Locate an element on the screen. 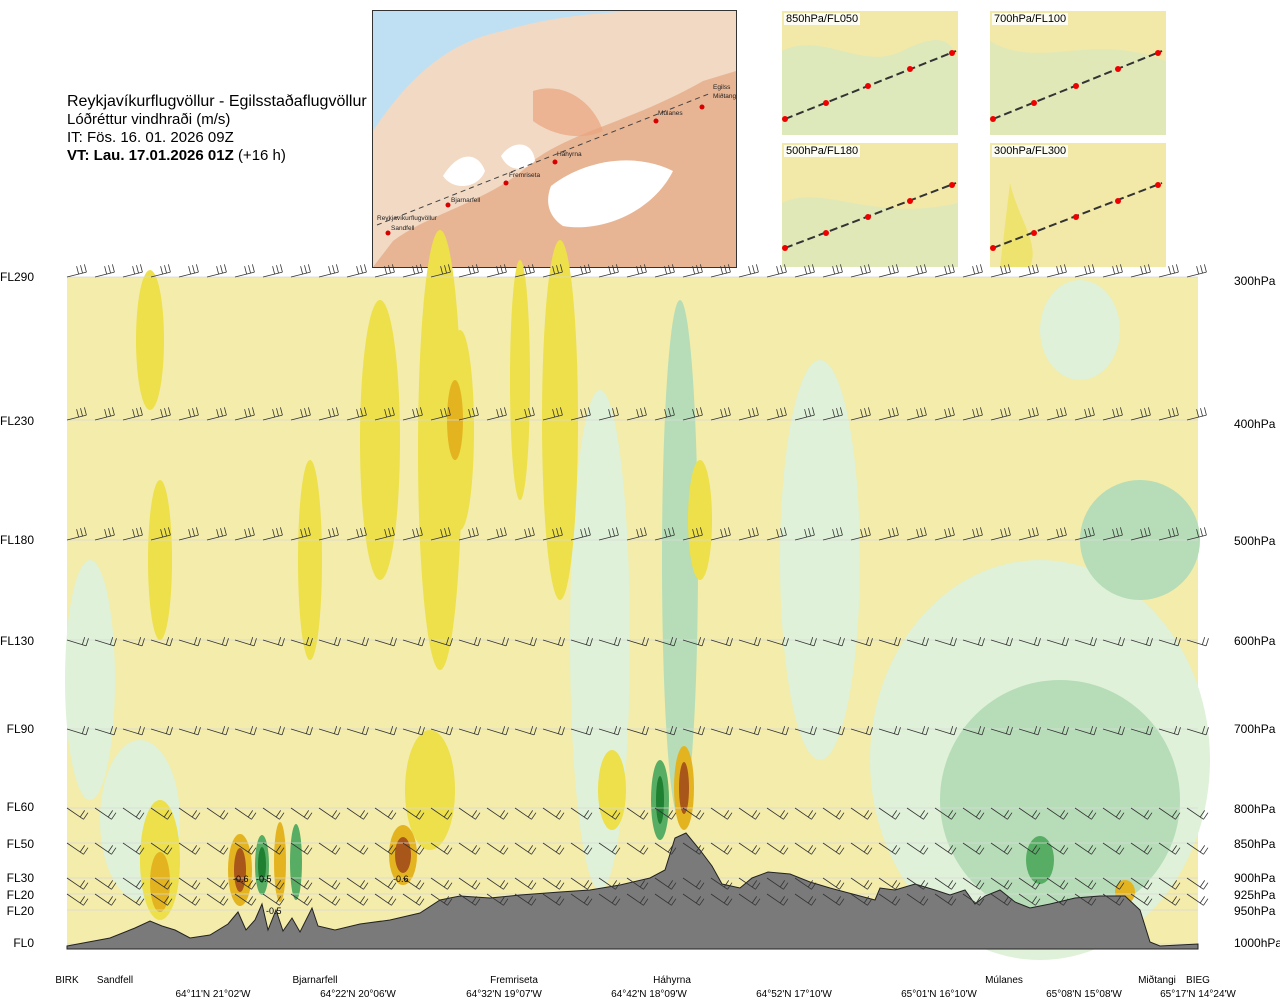 This screenshot has width=1280, height=1005. downdraft-region is located at coordinates (1060, 800).